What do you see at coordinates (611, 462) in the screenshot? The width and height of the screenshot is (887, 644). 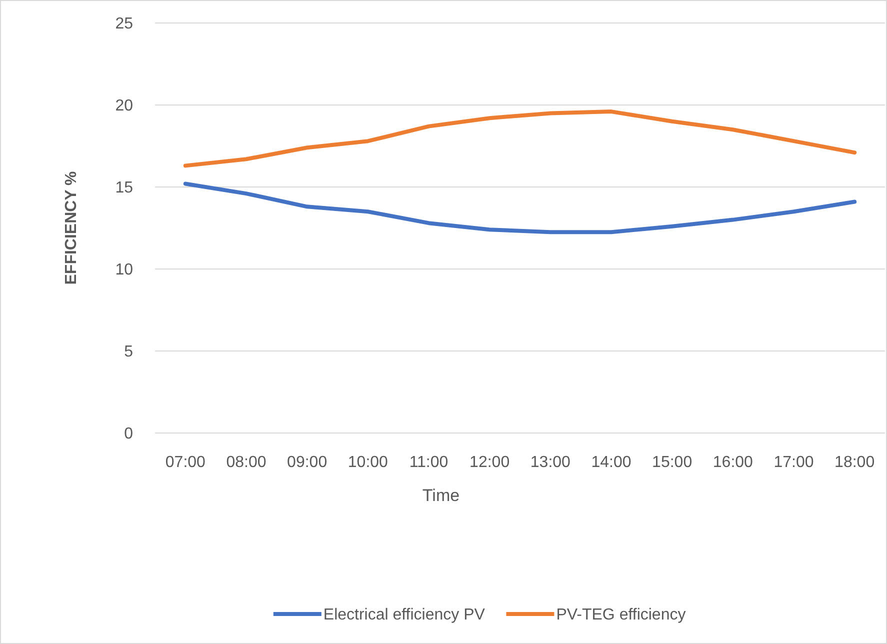 I see `x-tick-label: 14:00` at bounding box center [611, 462].